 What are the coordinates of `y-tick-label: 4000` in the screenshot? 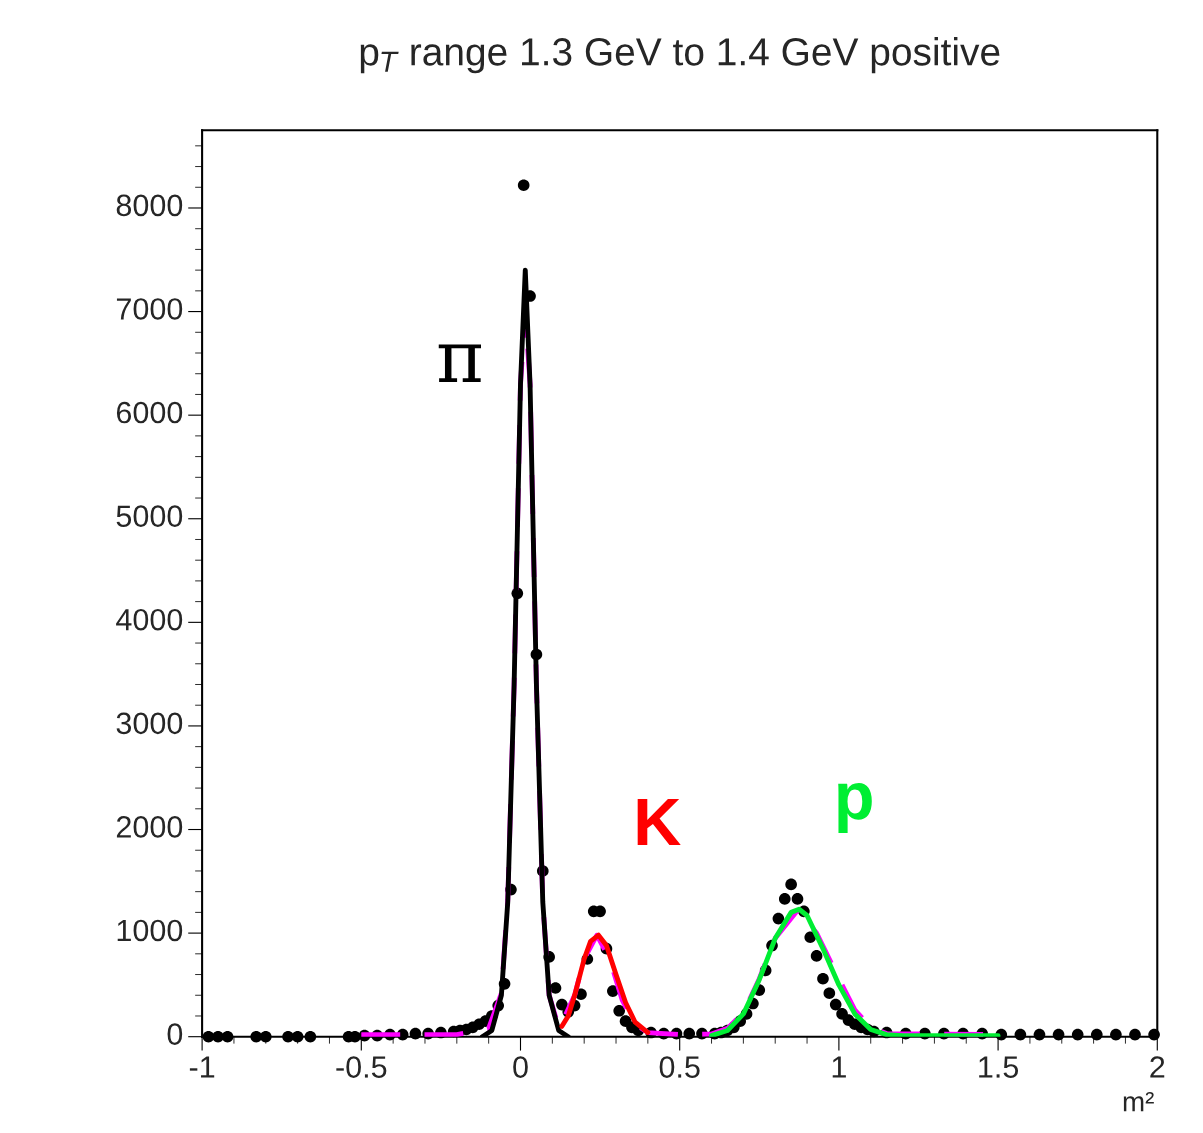 It's located at (149, 619).